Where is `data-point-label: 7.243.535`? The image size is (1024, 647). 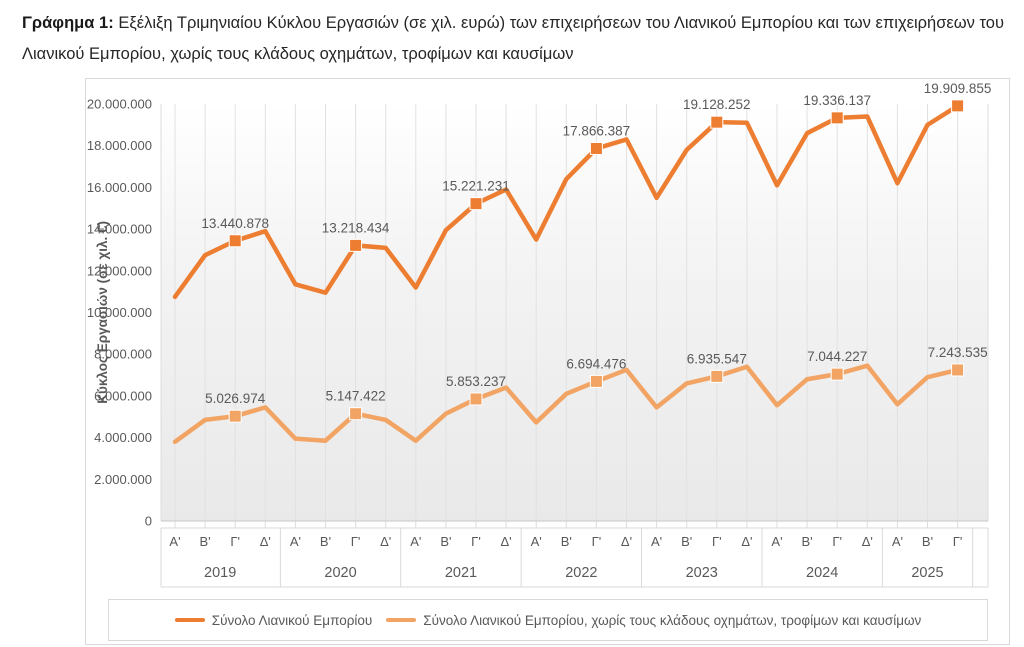
data-point-label: 7.243.535 is located at coordinates (958, 352).